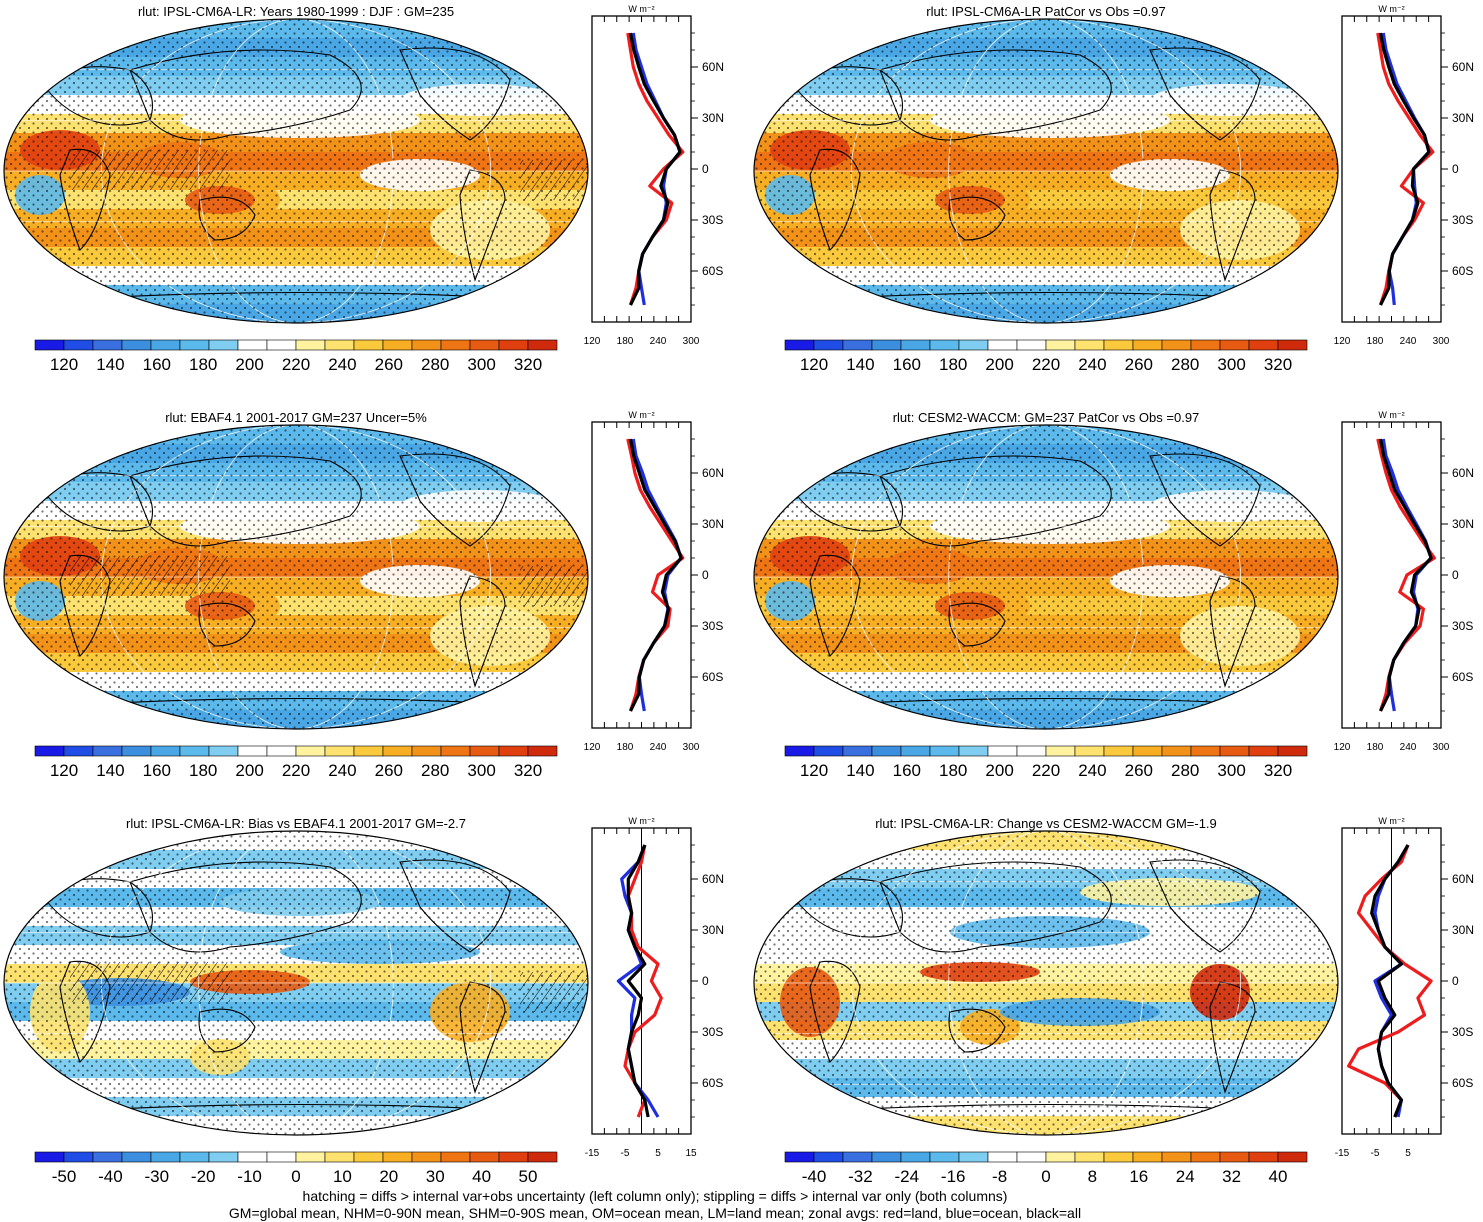 The image size is (1483, 1222). Describe the element at coordinates (64, 1176) in the screenshot. I see `colorbar-label: -50` at that location.